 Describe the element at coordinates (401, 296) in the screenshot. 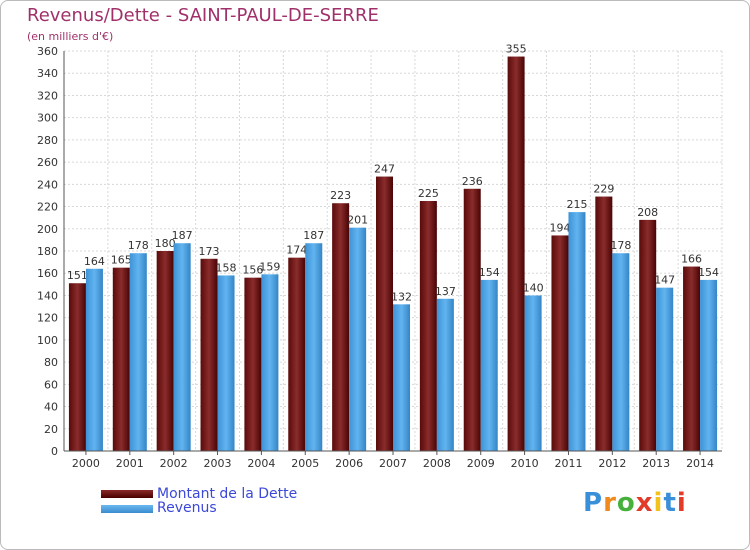

I see `data-label-revenue: 132` at that location.